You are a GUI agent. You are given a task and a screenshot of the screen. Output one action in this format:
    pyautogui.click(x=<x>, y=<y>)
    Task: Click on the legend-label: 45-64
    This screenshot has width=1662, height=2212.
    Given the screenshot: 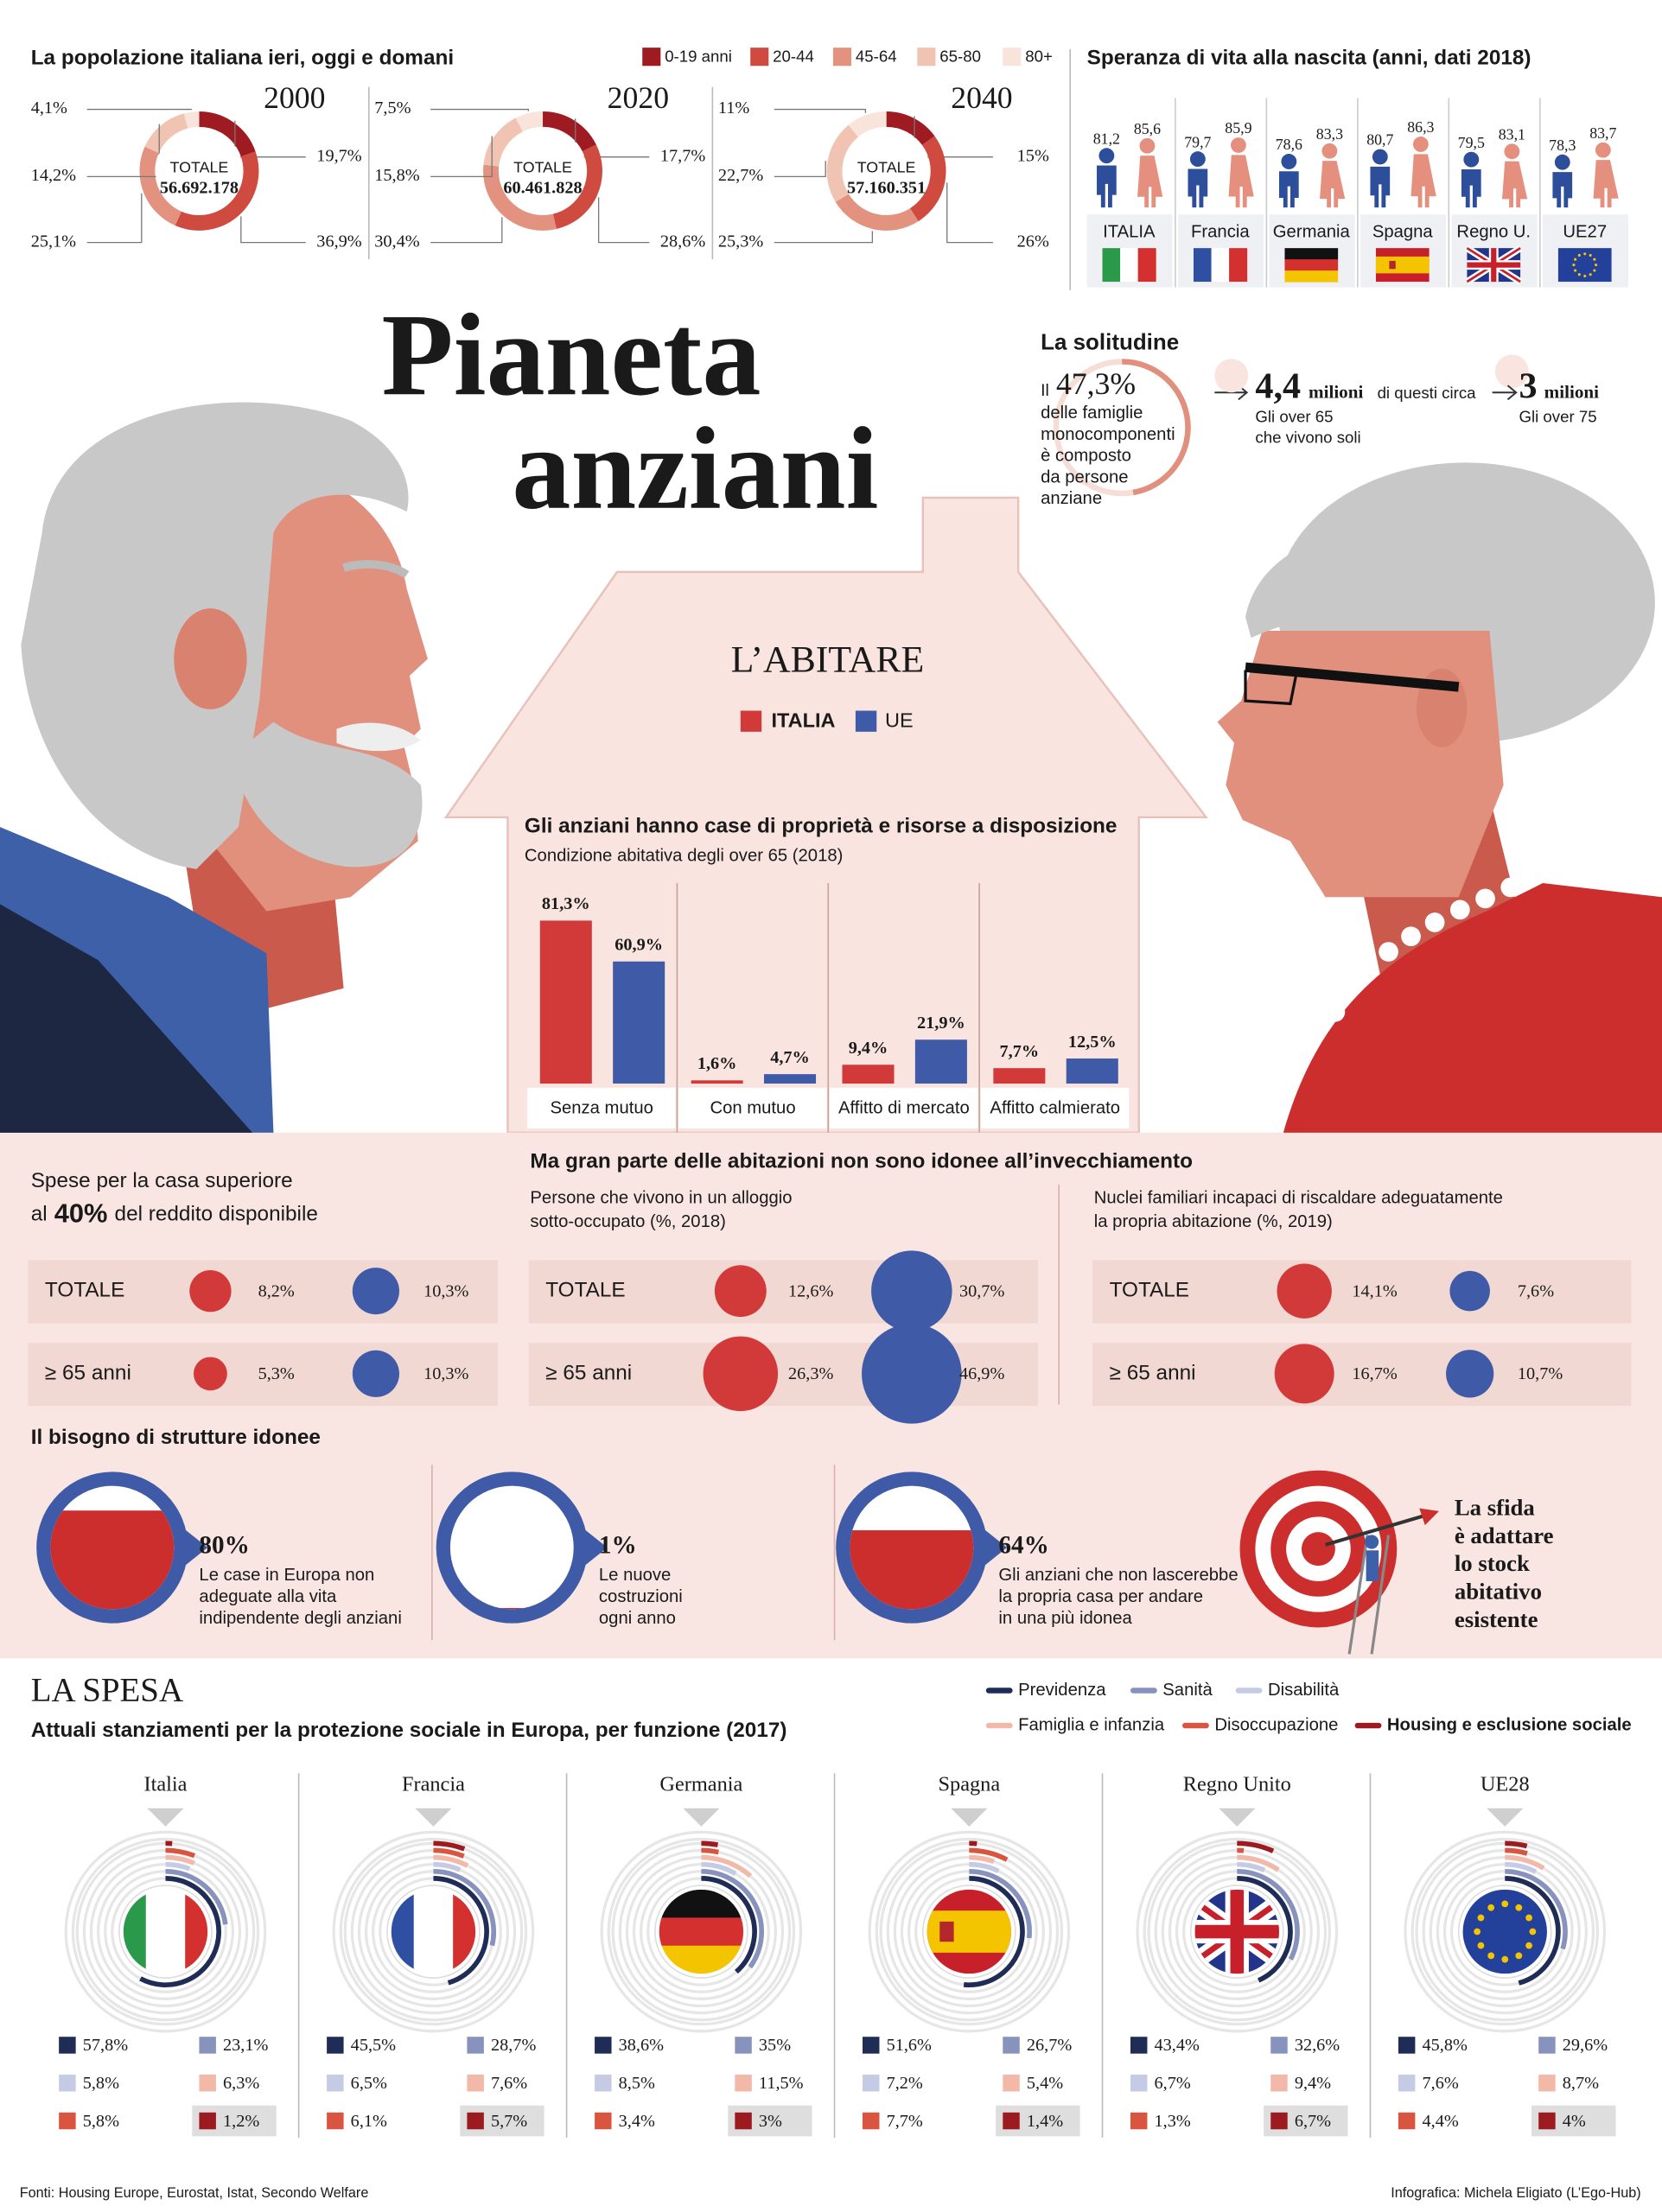 What is the action you would take?
    pyautogui.click(x=876, y=56)
    